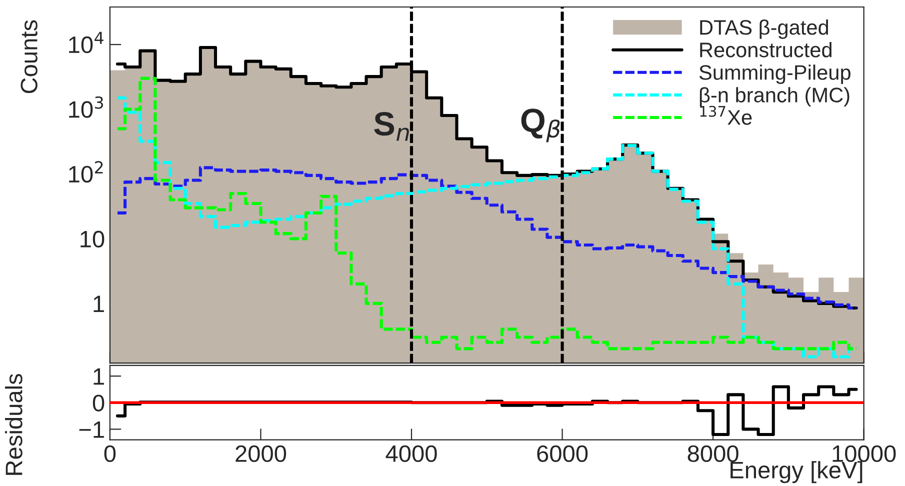 The height and width of the screenshot is (486, 905). What do you see at coordinates (98, 403) in the screenshot?
I see `y-tick-label: 0` at bounding box center [98, 403].